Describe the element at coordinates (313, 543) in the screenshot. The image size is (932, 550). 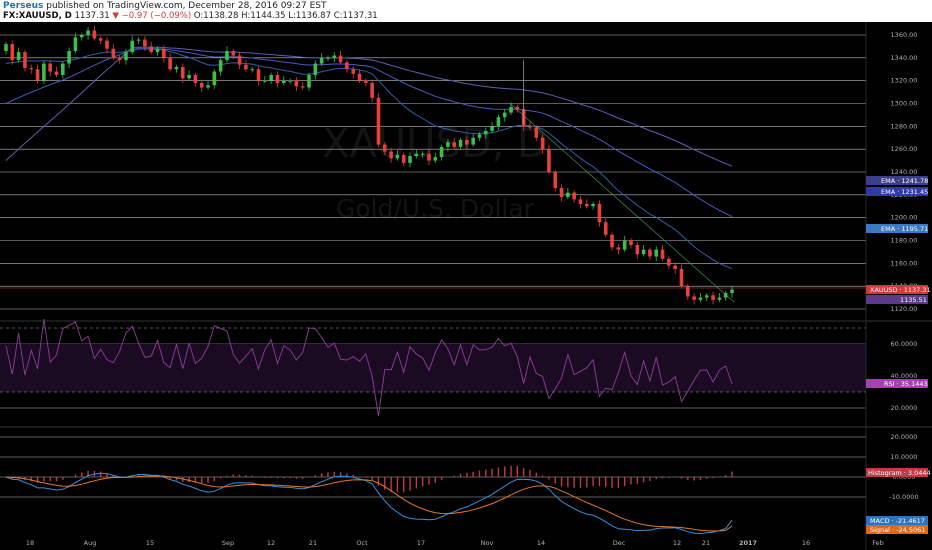
I see `time-tick-label: 21` at that location.